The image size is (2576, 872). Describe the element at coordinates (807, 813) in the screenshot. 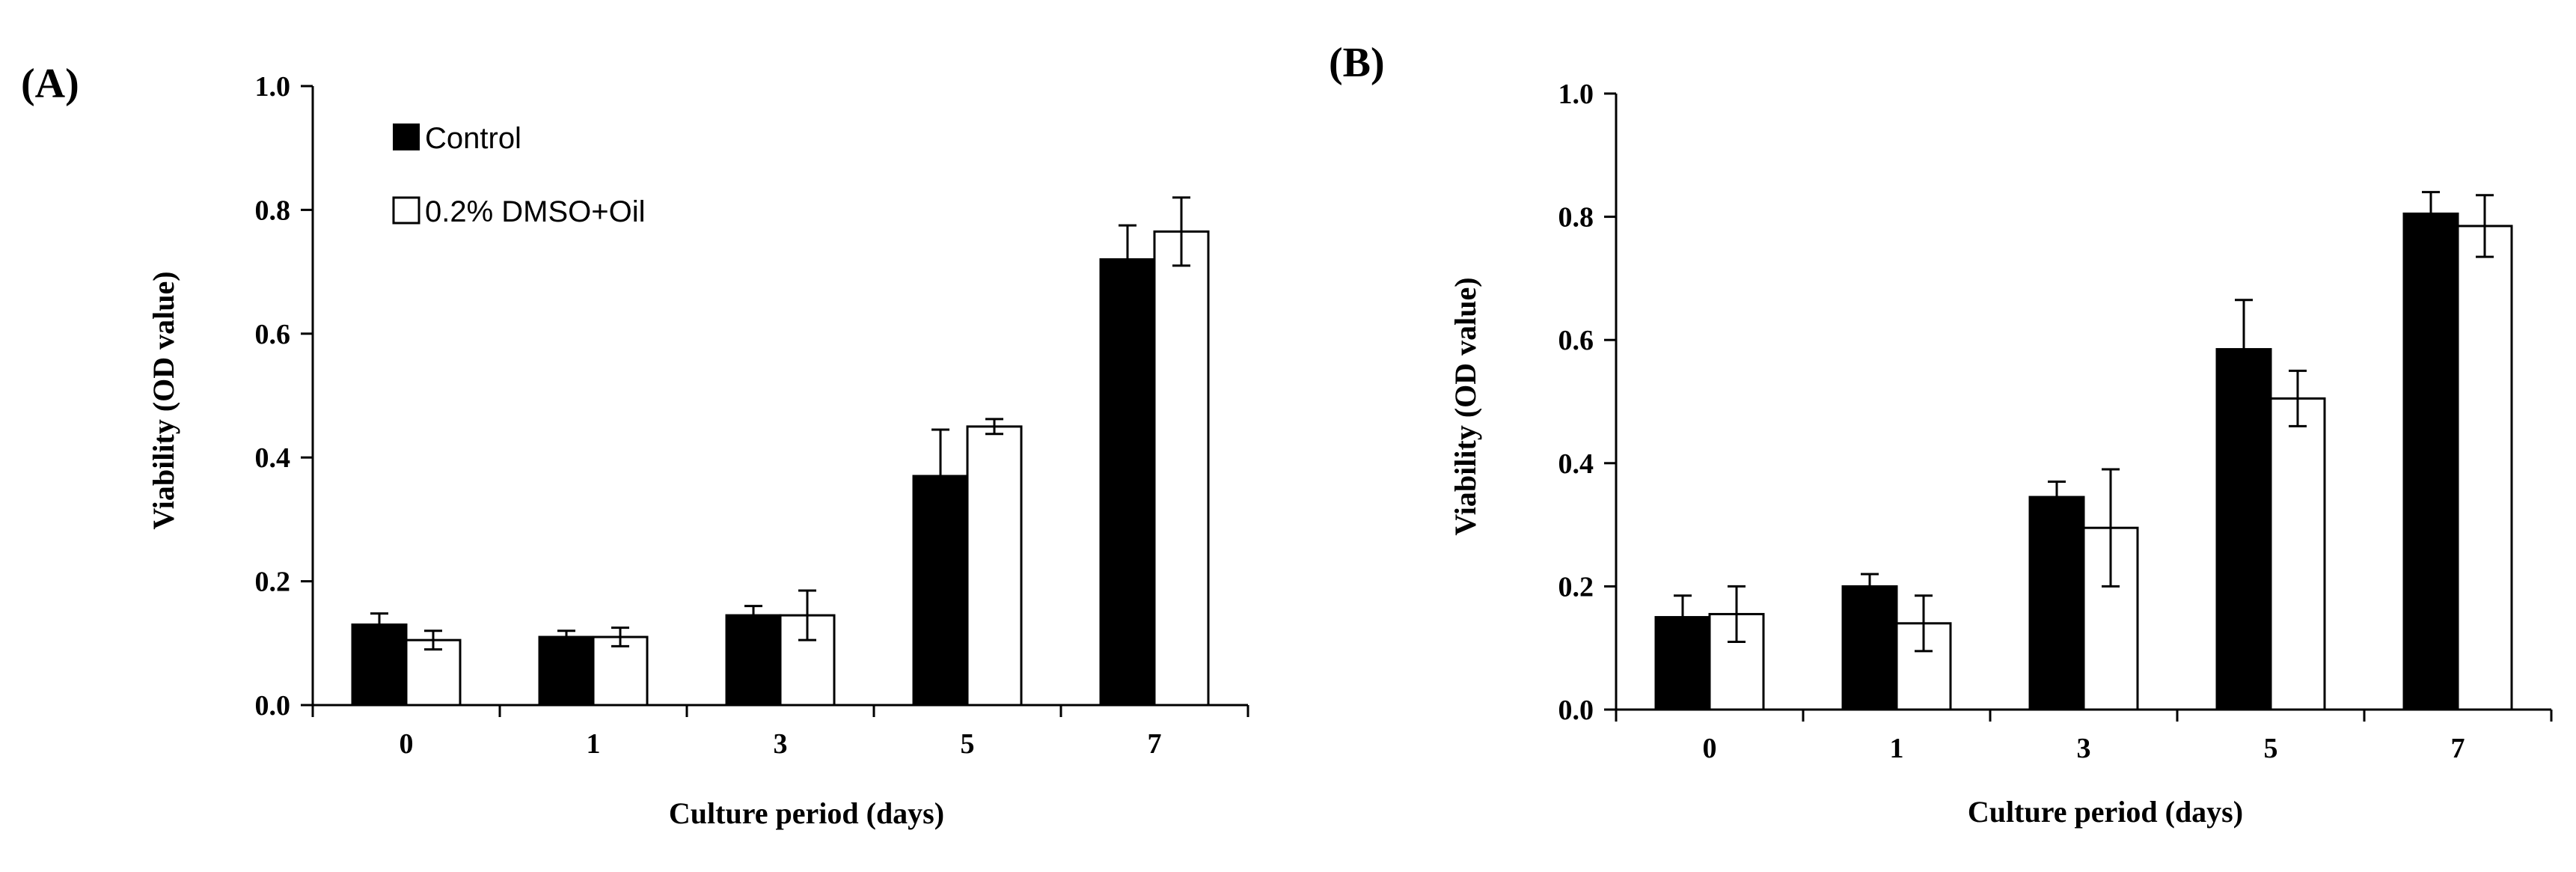

I see `x-axis-title-a: Culture period (days)` at that location.